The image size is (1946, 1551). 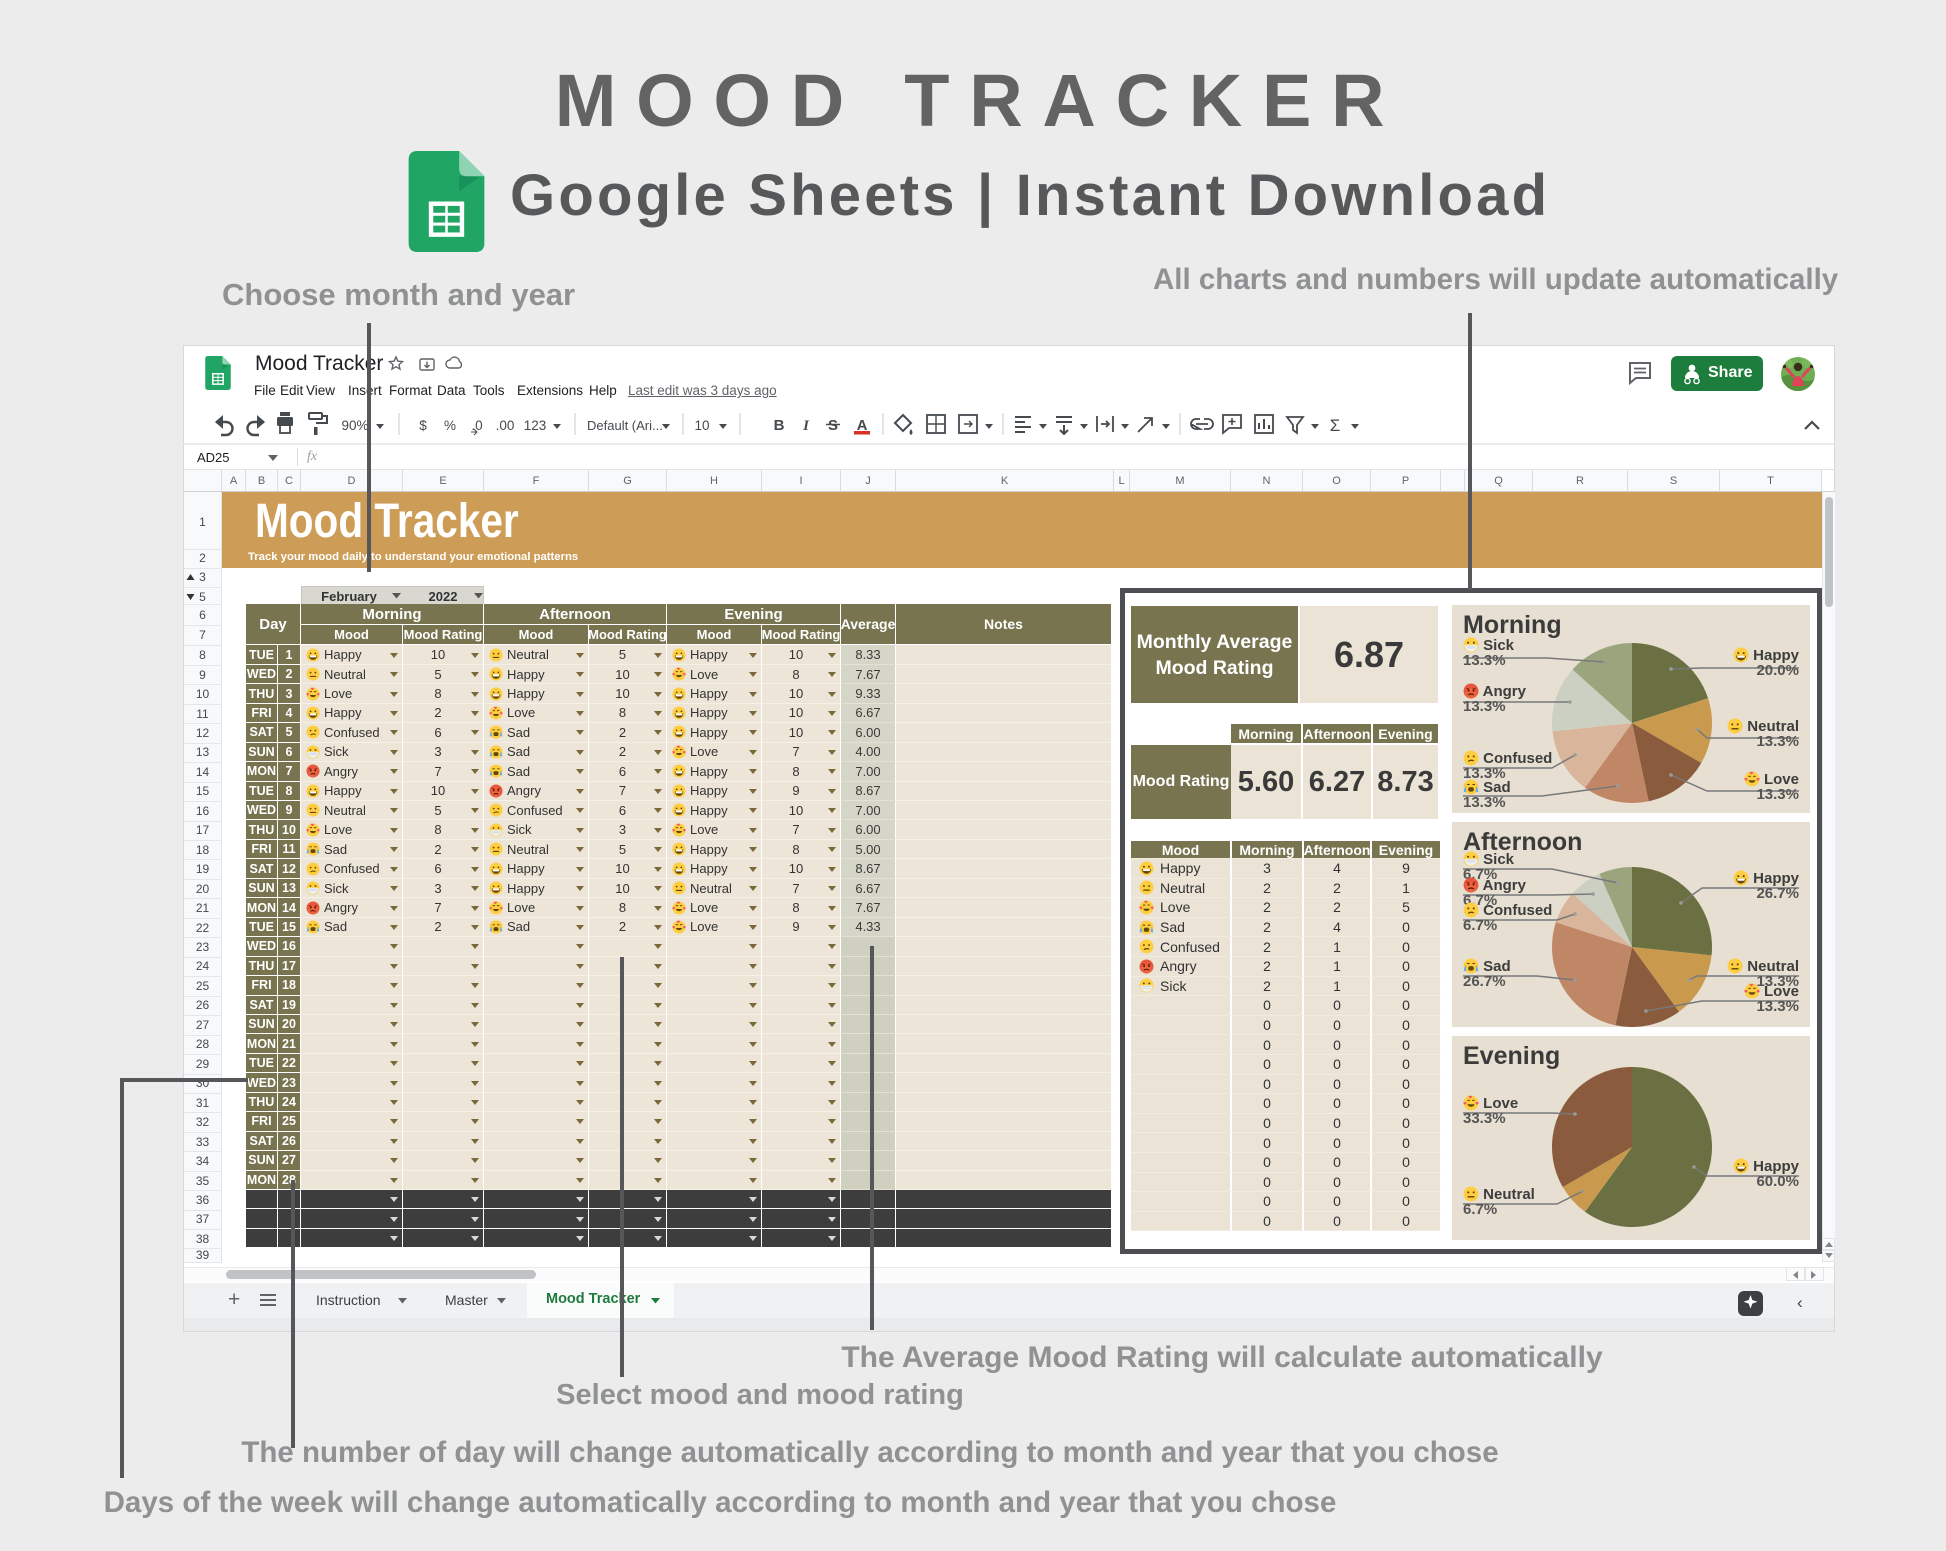 What do you see at coordinates (476, 425) in the screenshot?
I see `svg-text: .0` at bounding box center [476, 425].